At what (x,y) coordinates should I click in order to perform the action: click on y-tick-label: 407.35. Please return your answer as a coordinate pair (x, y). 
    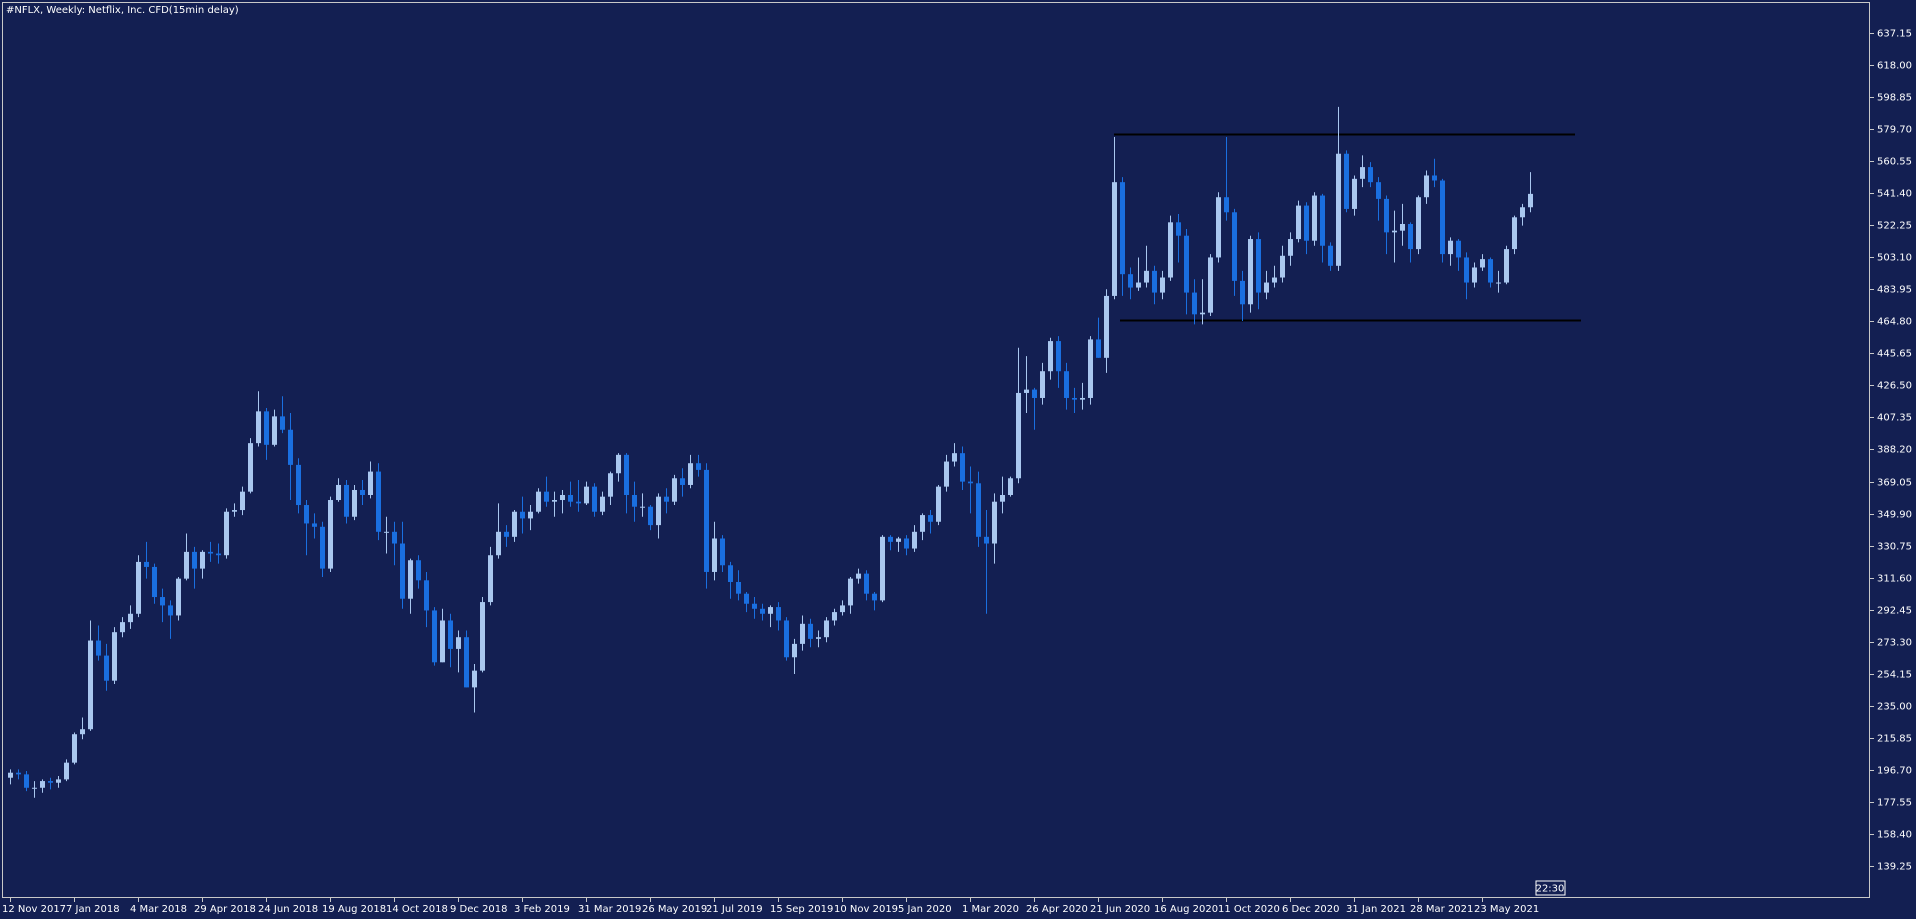
    Looking at the image, I should click on (1894, 418).